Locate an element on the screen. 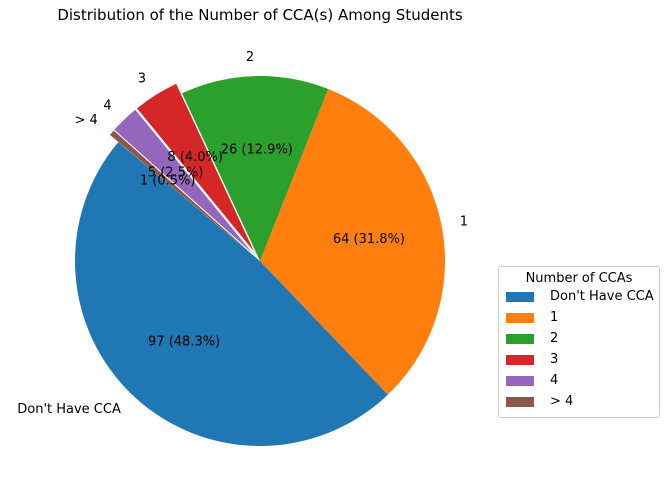  category-label-4: 4 is located at coordinates (107, 105).